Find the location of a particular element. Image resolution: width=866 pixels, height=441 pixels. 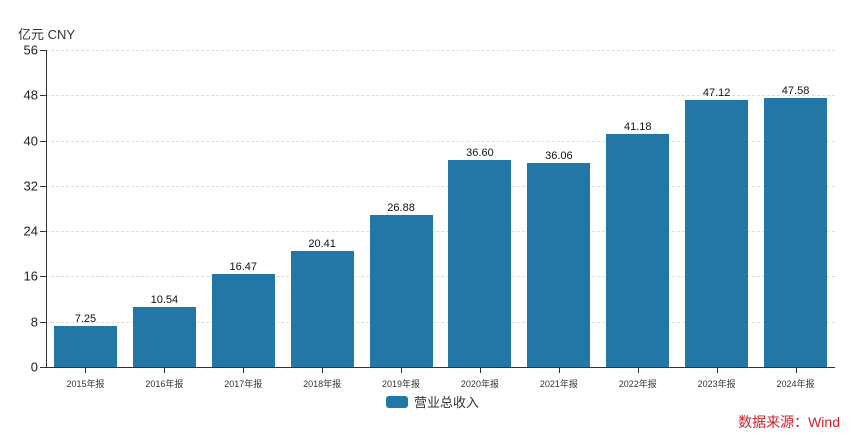

legend: 营业总收入 is located at coordinates (432, 401).